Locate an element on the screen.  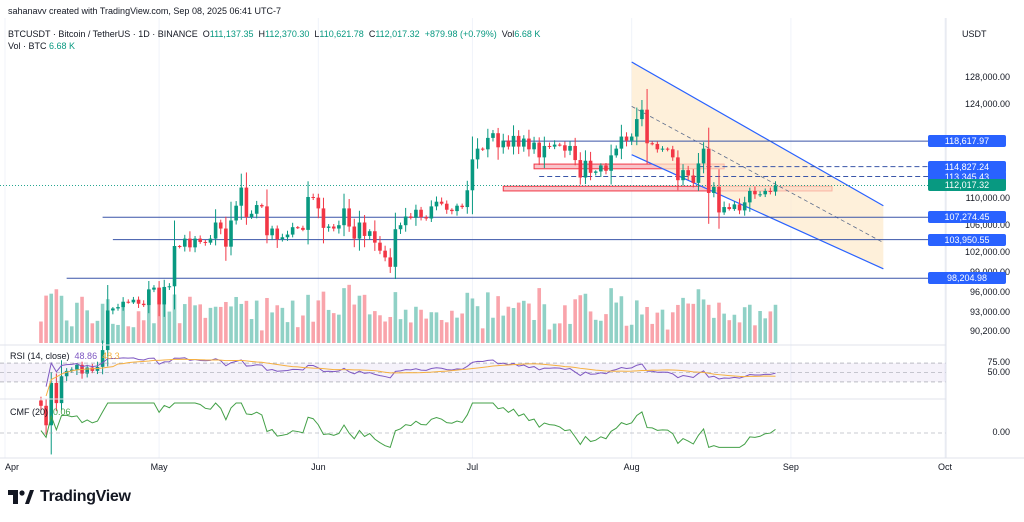
currency-label: USDT is located at coordinates (974, 34).